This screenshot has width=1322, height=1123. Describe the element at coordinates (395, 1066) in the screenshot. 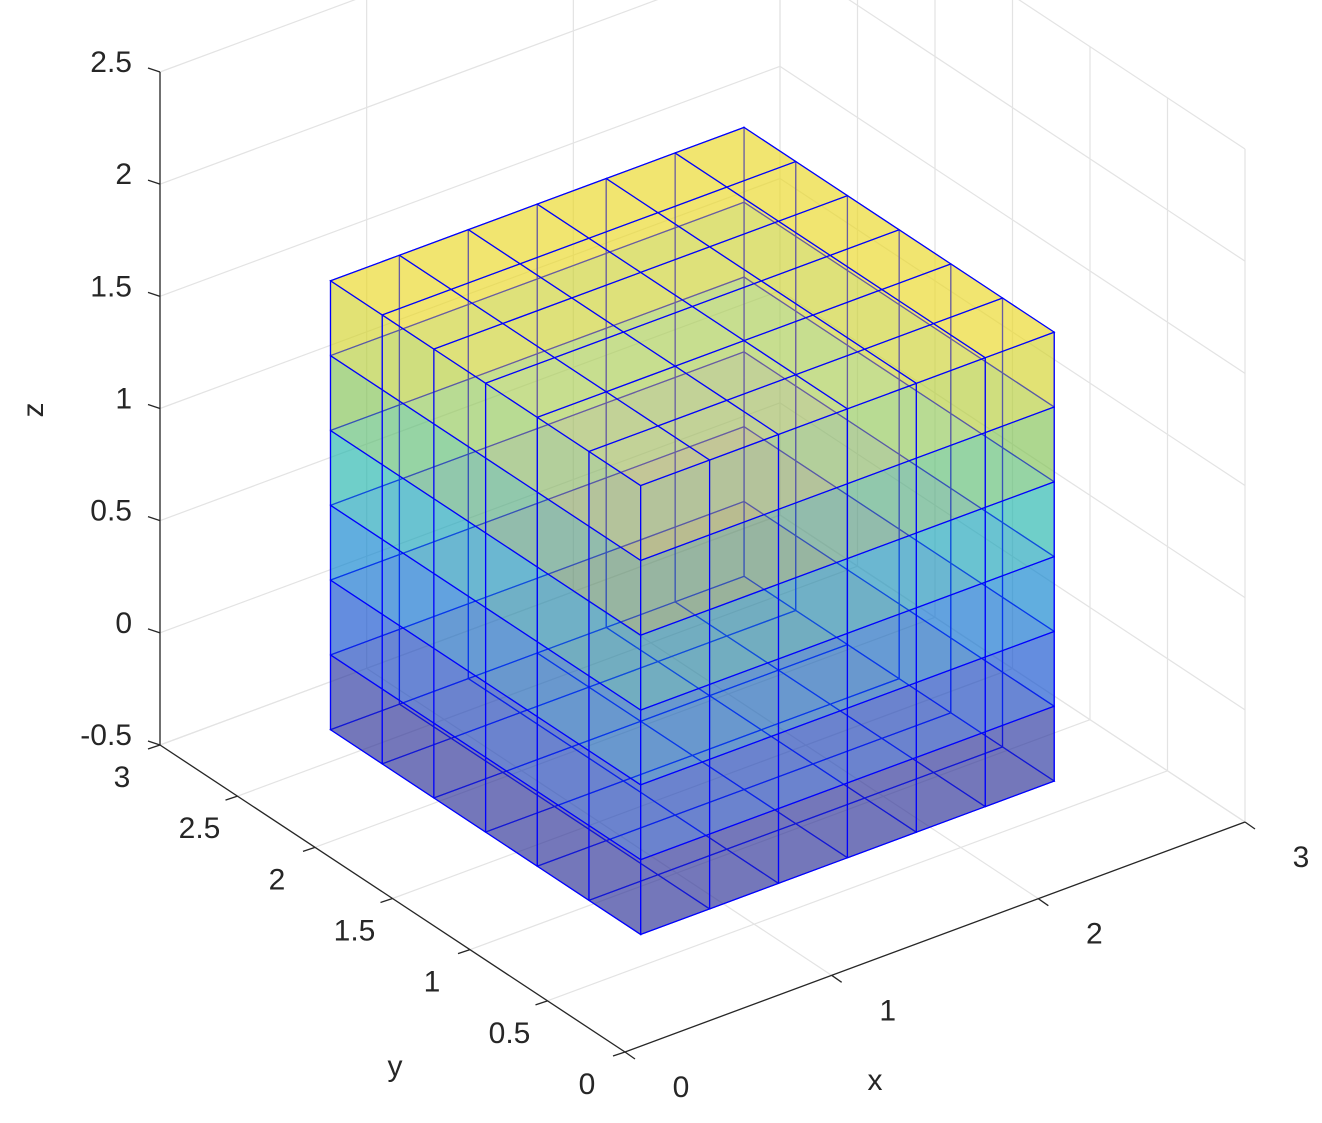

I see `y-axis-label: y` at that location.